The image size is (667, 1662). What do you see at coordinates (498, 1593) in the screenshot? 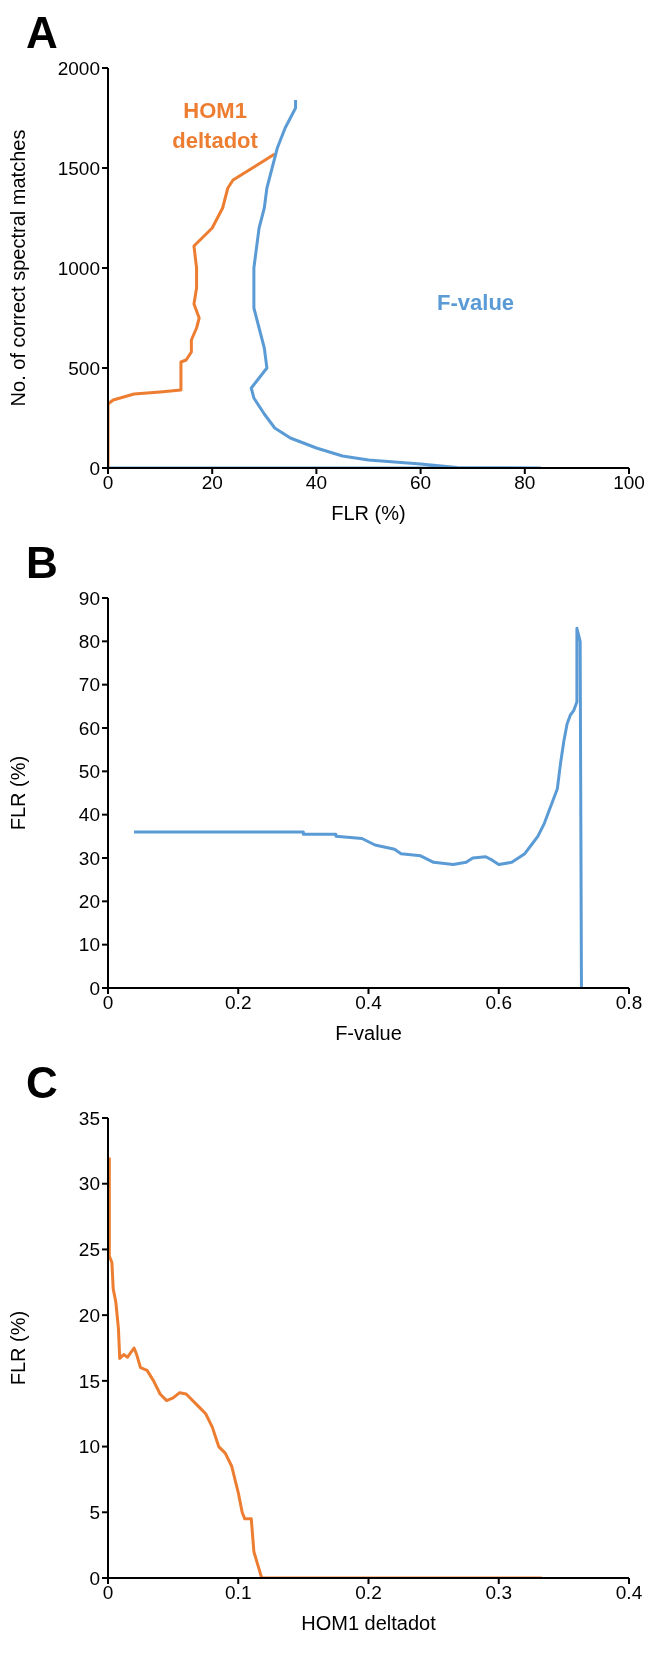
I see `x-tick-label: 0.3` at bounding box center [498, 1593].